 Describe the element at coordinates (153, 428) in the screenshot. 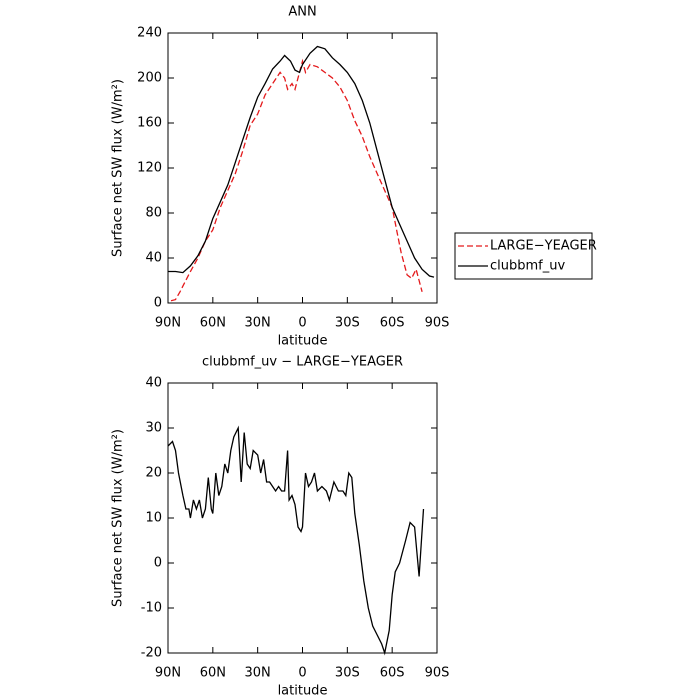

I see `y-tick-label: 30` at that location.